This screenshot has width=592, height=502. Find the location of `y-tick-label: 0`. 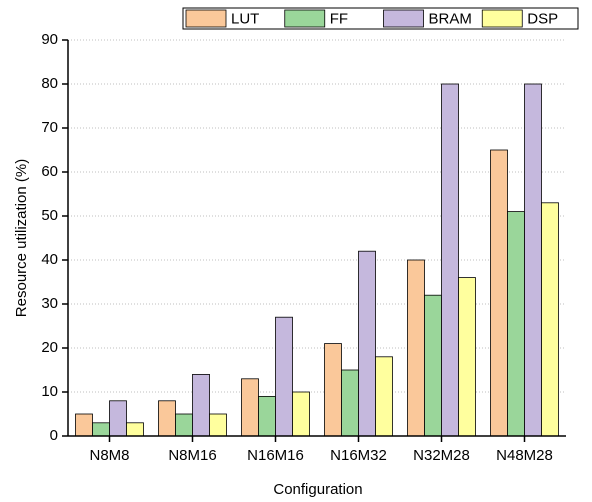

y-tick-label: 0 is located at coordinates (54, 435).